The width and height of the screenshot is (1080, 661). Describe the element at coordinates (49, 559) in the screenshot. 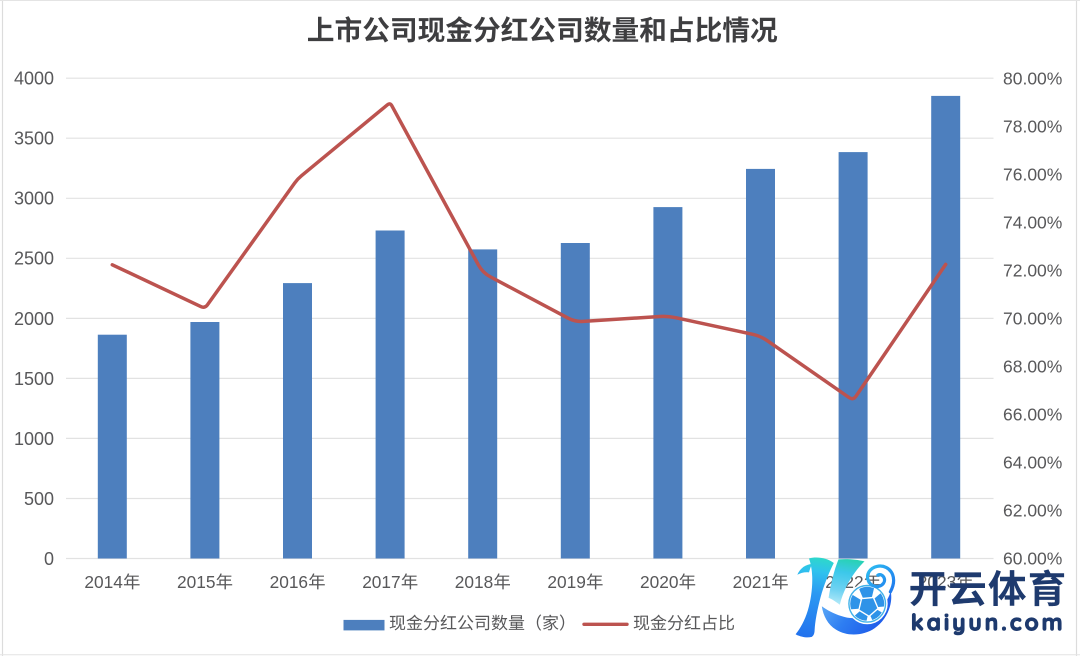

I see `svg-text: 0` at that location.